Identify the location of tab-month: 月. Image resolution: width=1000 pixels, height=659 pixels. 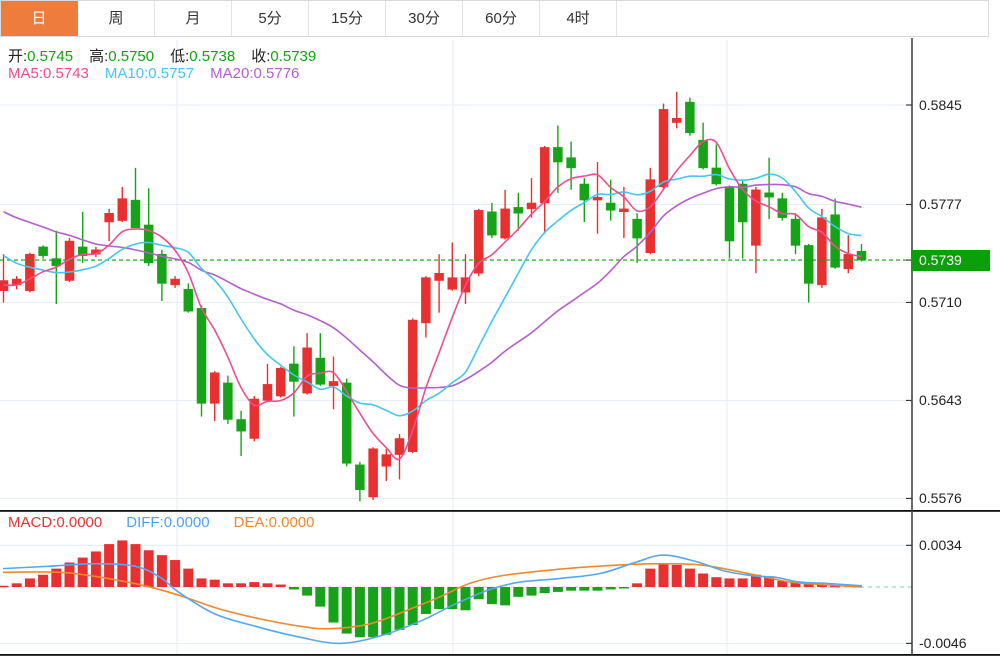
(193, 18).